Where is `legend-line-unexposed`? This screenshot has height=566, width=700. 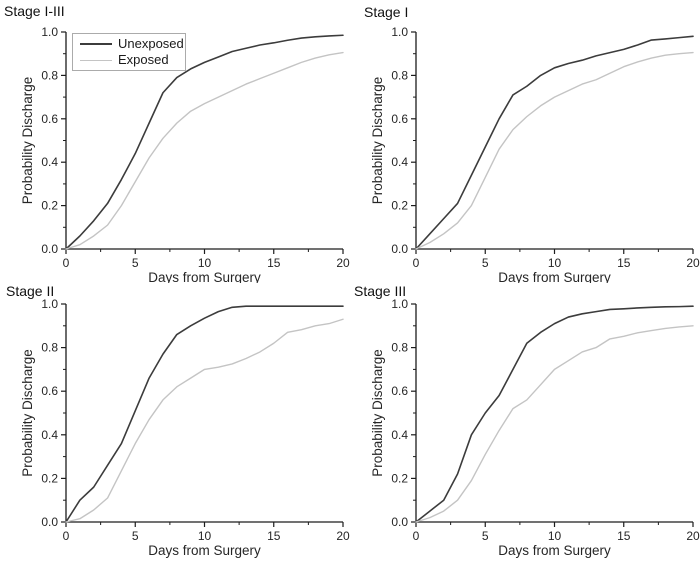
legend-line-unexposed is located at coordinates (96, 43).